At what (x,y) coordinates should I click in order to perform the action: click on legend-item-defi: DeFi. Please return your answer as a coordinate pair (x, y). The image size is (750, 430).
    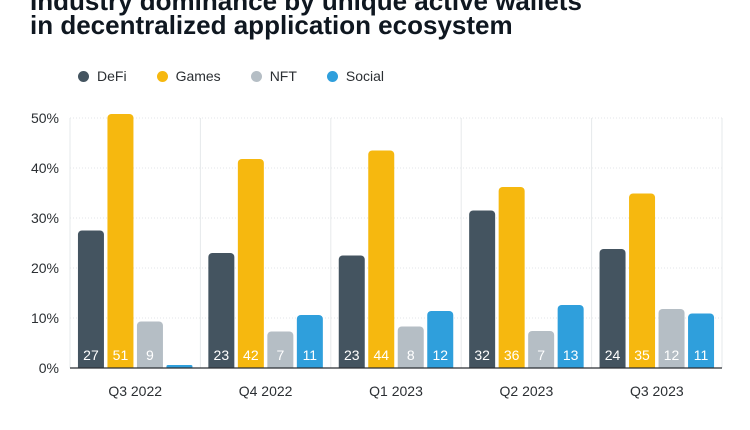
    Looking at the image, I should click on (102, 76).